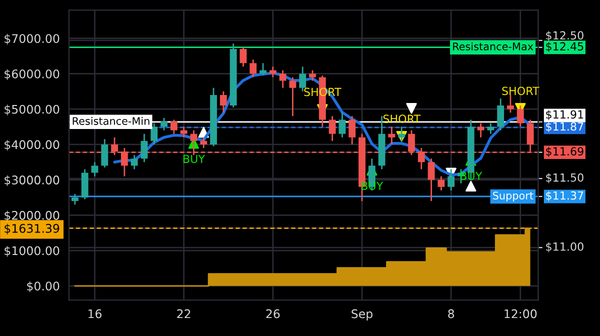  I want to click on y-tick-label: $2000.00, so click(32, 216).